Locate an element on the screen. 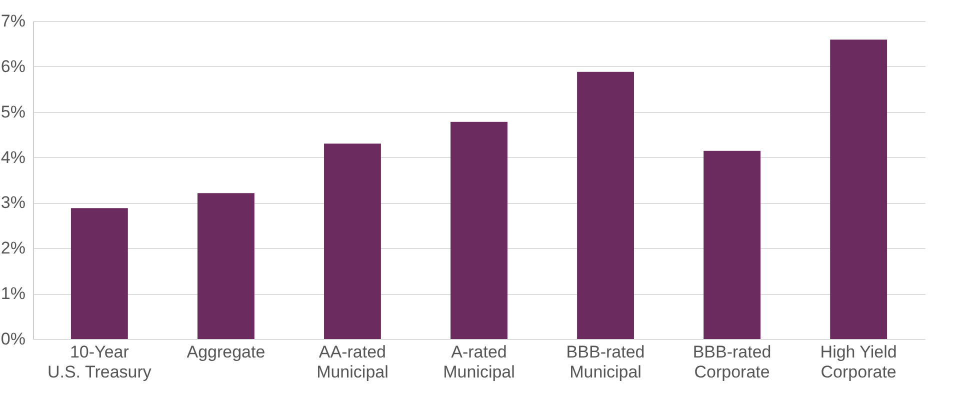  x-tick-label: BBB-rated Municipal is located at coordinates (605, 362).